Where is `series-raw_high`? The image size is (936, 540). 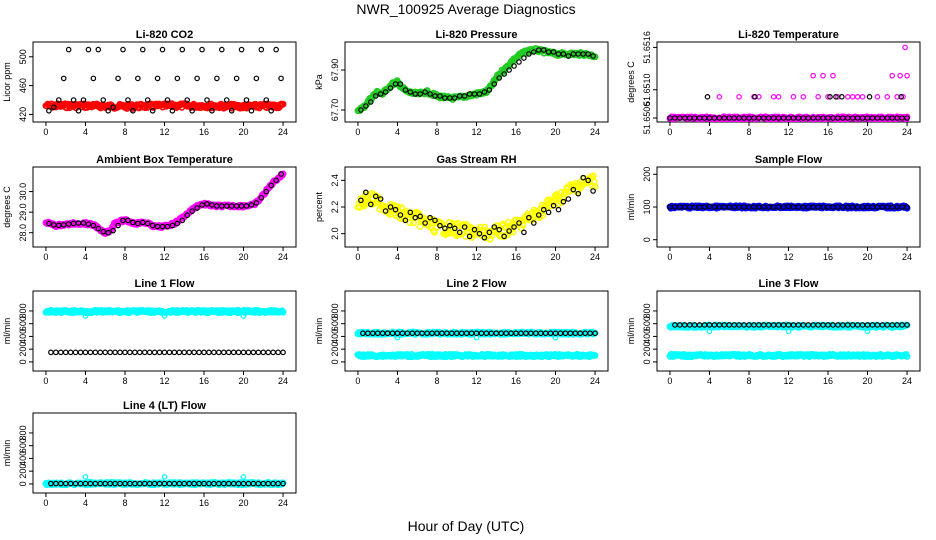 series-raw_high is located at coordinates (813, 72).